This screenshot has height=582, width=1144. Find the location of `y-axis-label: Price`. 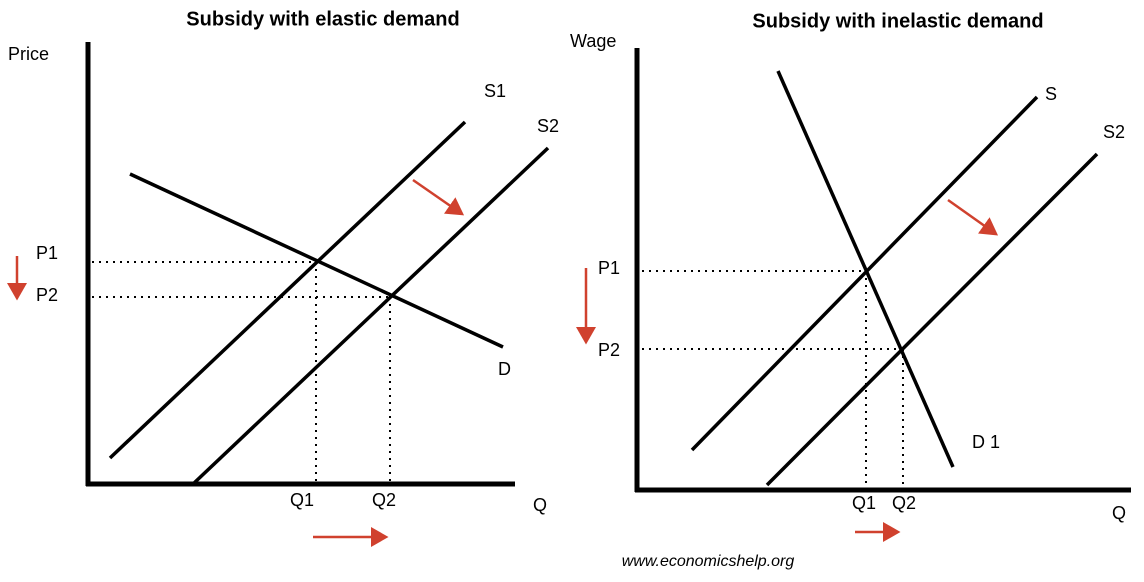

y-axis-label: Price is located at coordinates (28, 54).